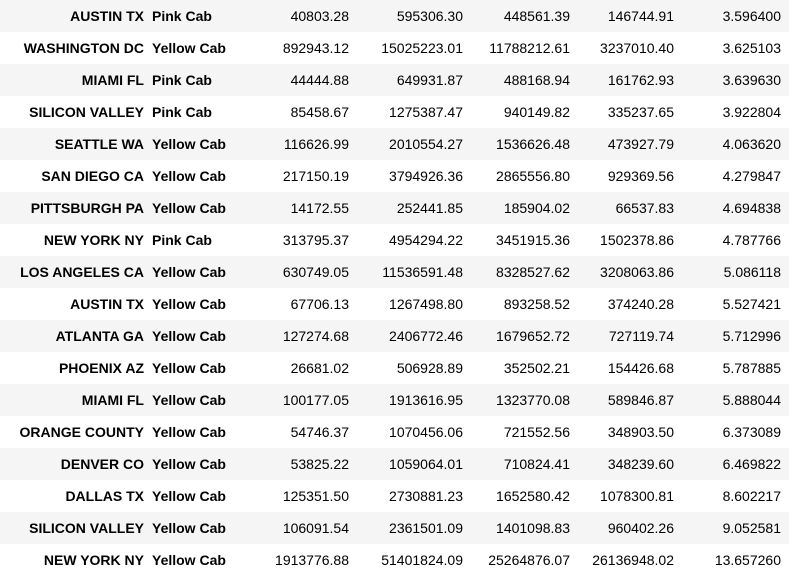 This screenshot has height=582, width=793. What do you see at coordinates (524, 464) in the screenshot?
I see `value-cell-3: 710824.41` at bounding box center [524, 464].